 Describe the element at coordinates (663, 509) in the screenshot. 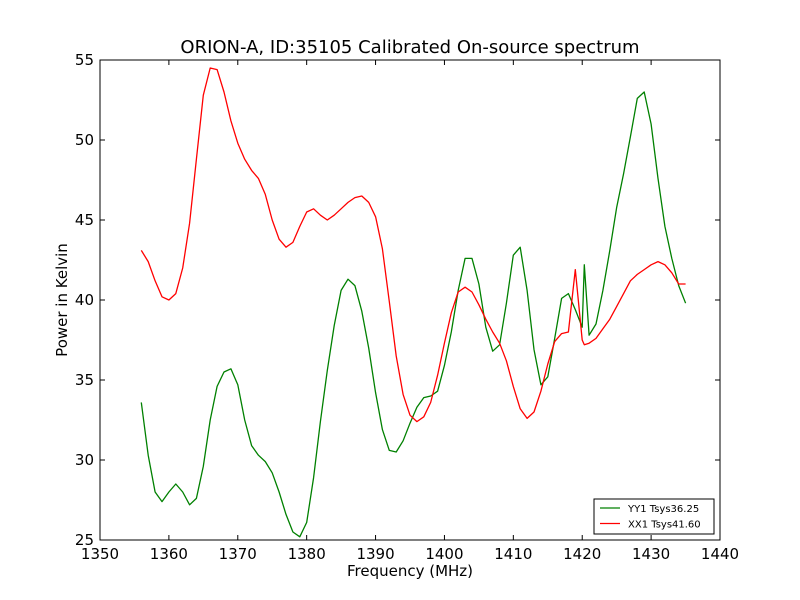

I see `legend-label-yy1: YY1 Tsys36.25` at that location.